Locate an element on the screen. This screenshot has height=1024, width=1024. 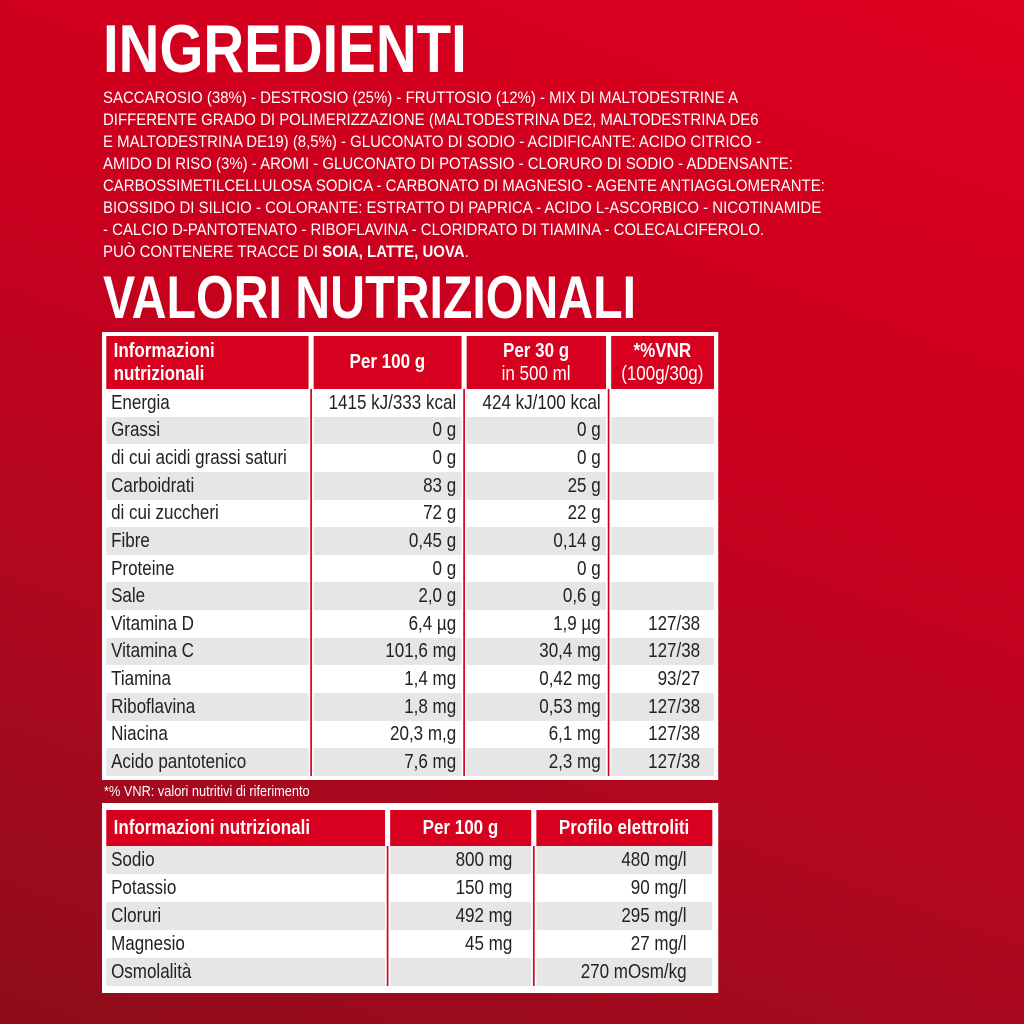
table-row: Vitamina C 101,6 mg 30,4 mg 127/38 is located at coordinates (409, 651).